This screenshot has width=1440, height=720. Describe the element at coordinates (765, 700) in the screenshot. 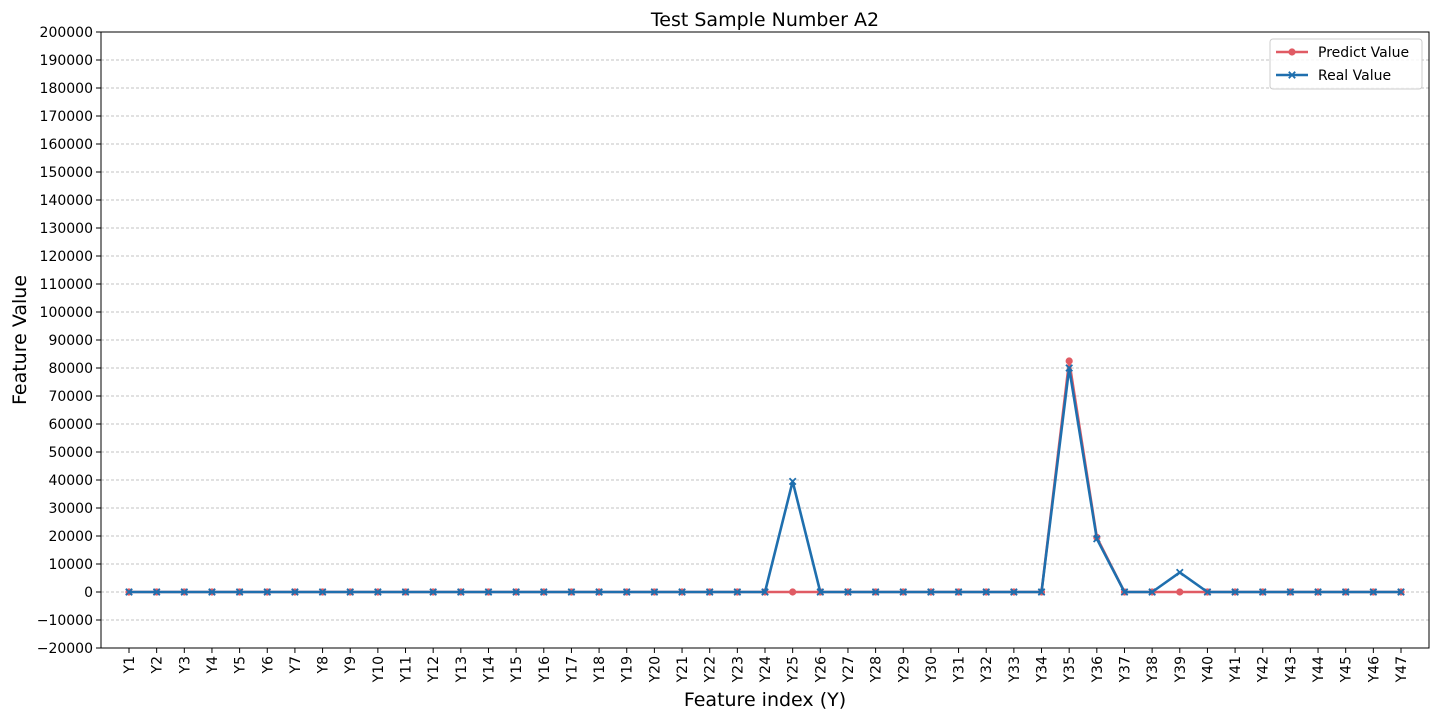

I see `x-axis-label: Feature index (Y)` at that location.